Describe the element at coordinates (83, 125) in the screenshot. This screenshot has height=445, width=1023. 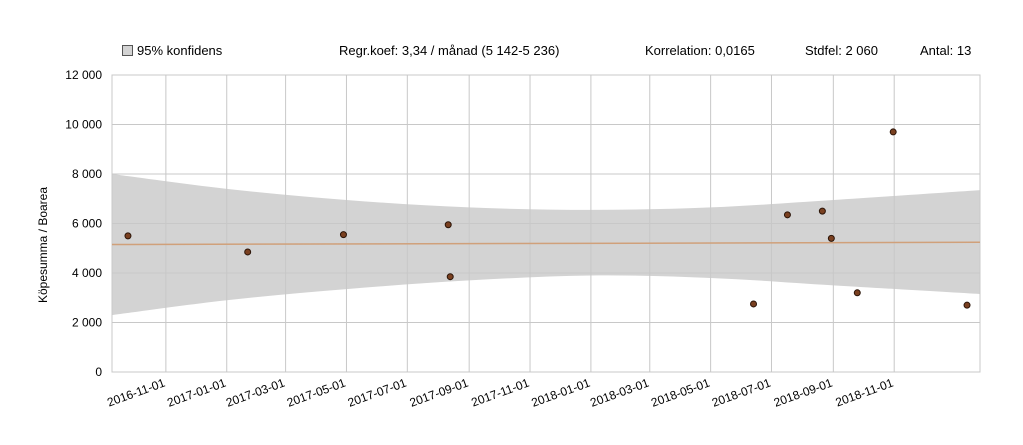
I see `y-tick-label: 10 000` at that location.